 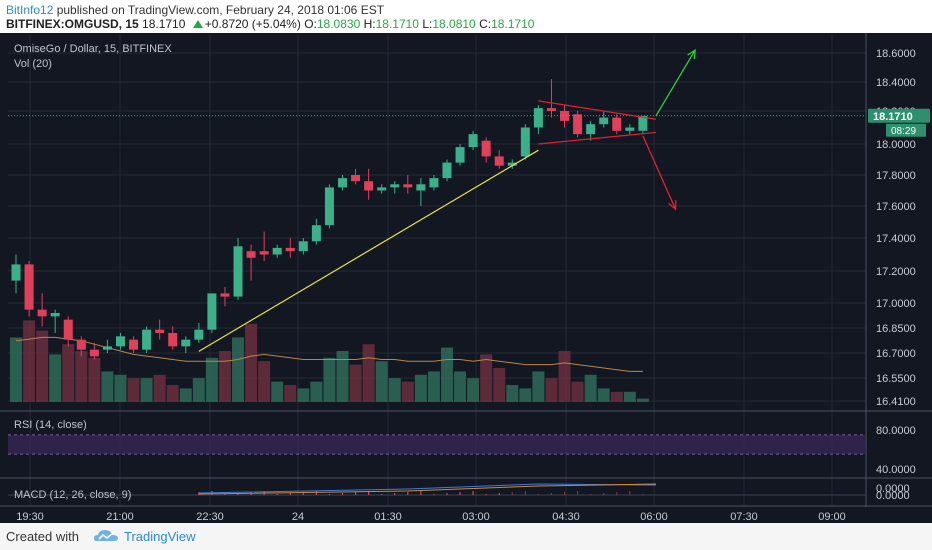 What do you see at coordinates (310, 24) in the screenshot?
I see `open-label: O:` at bounding box center [310, 24].